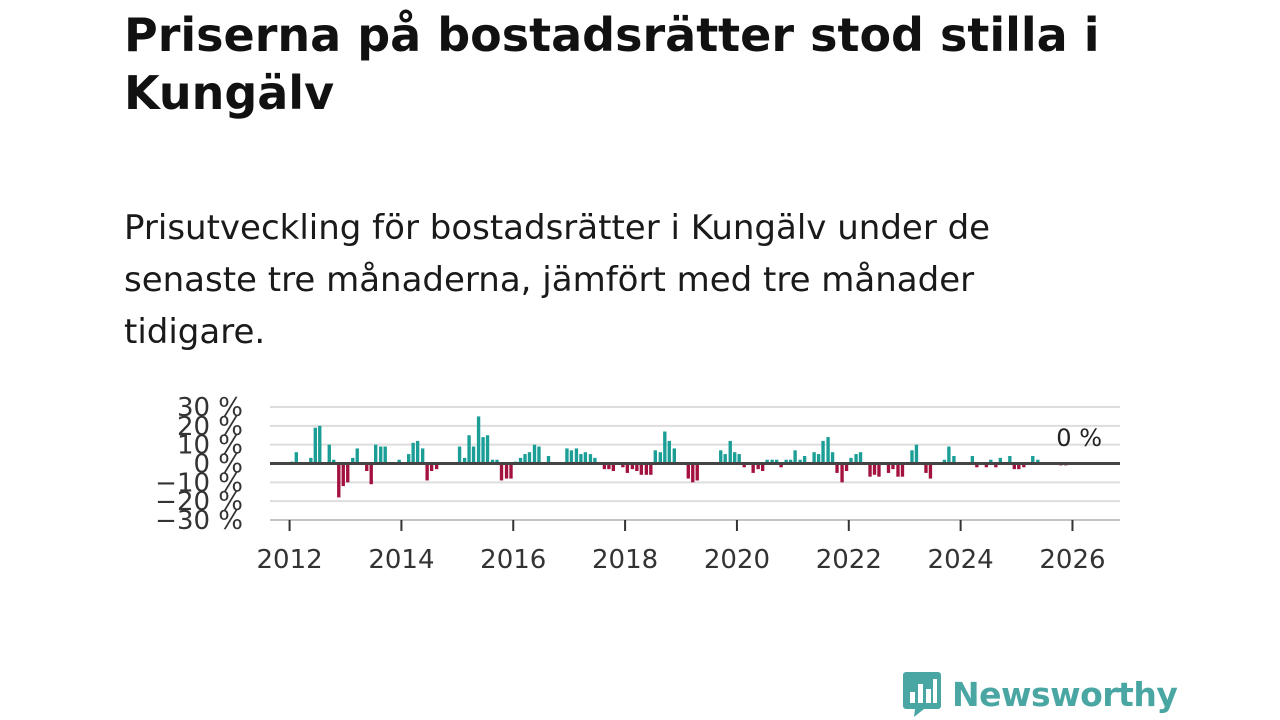 This screenshot has height=720, width=1280. I want to click on x-tick-label: 2018, so click(625, 560).